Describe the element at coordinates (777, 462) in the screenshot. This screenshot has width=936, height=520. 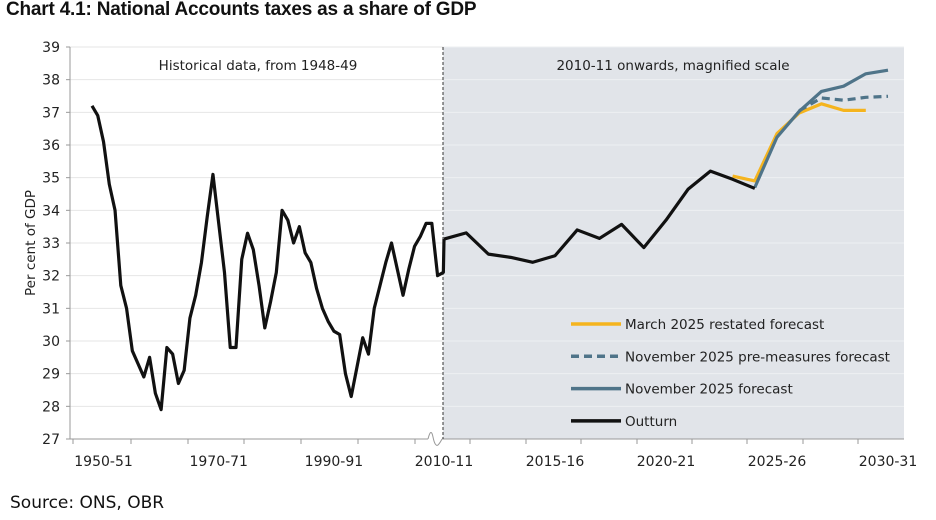
I see `x-tick-label: 2025-26` at that location.